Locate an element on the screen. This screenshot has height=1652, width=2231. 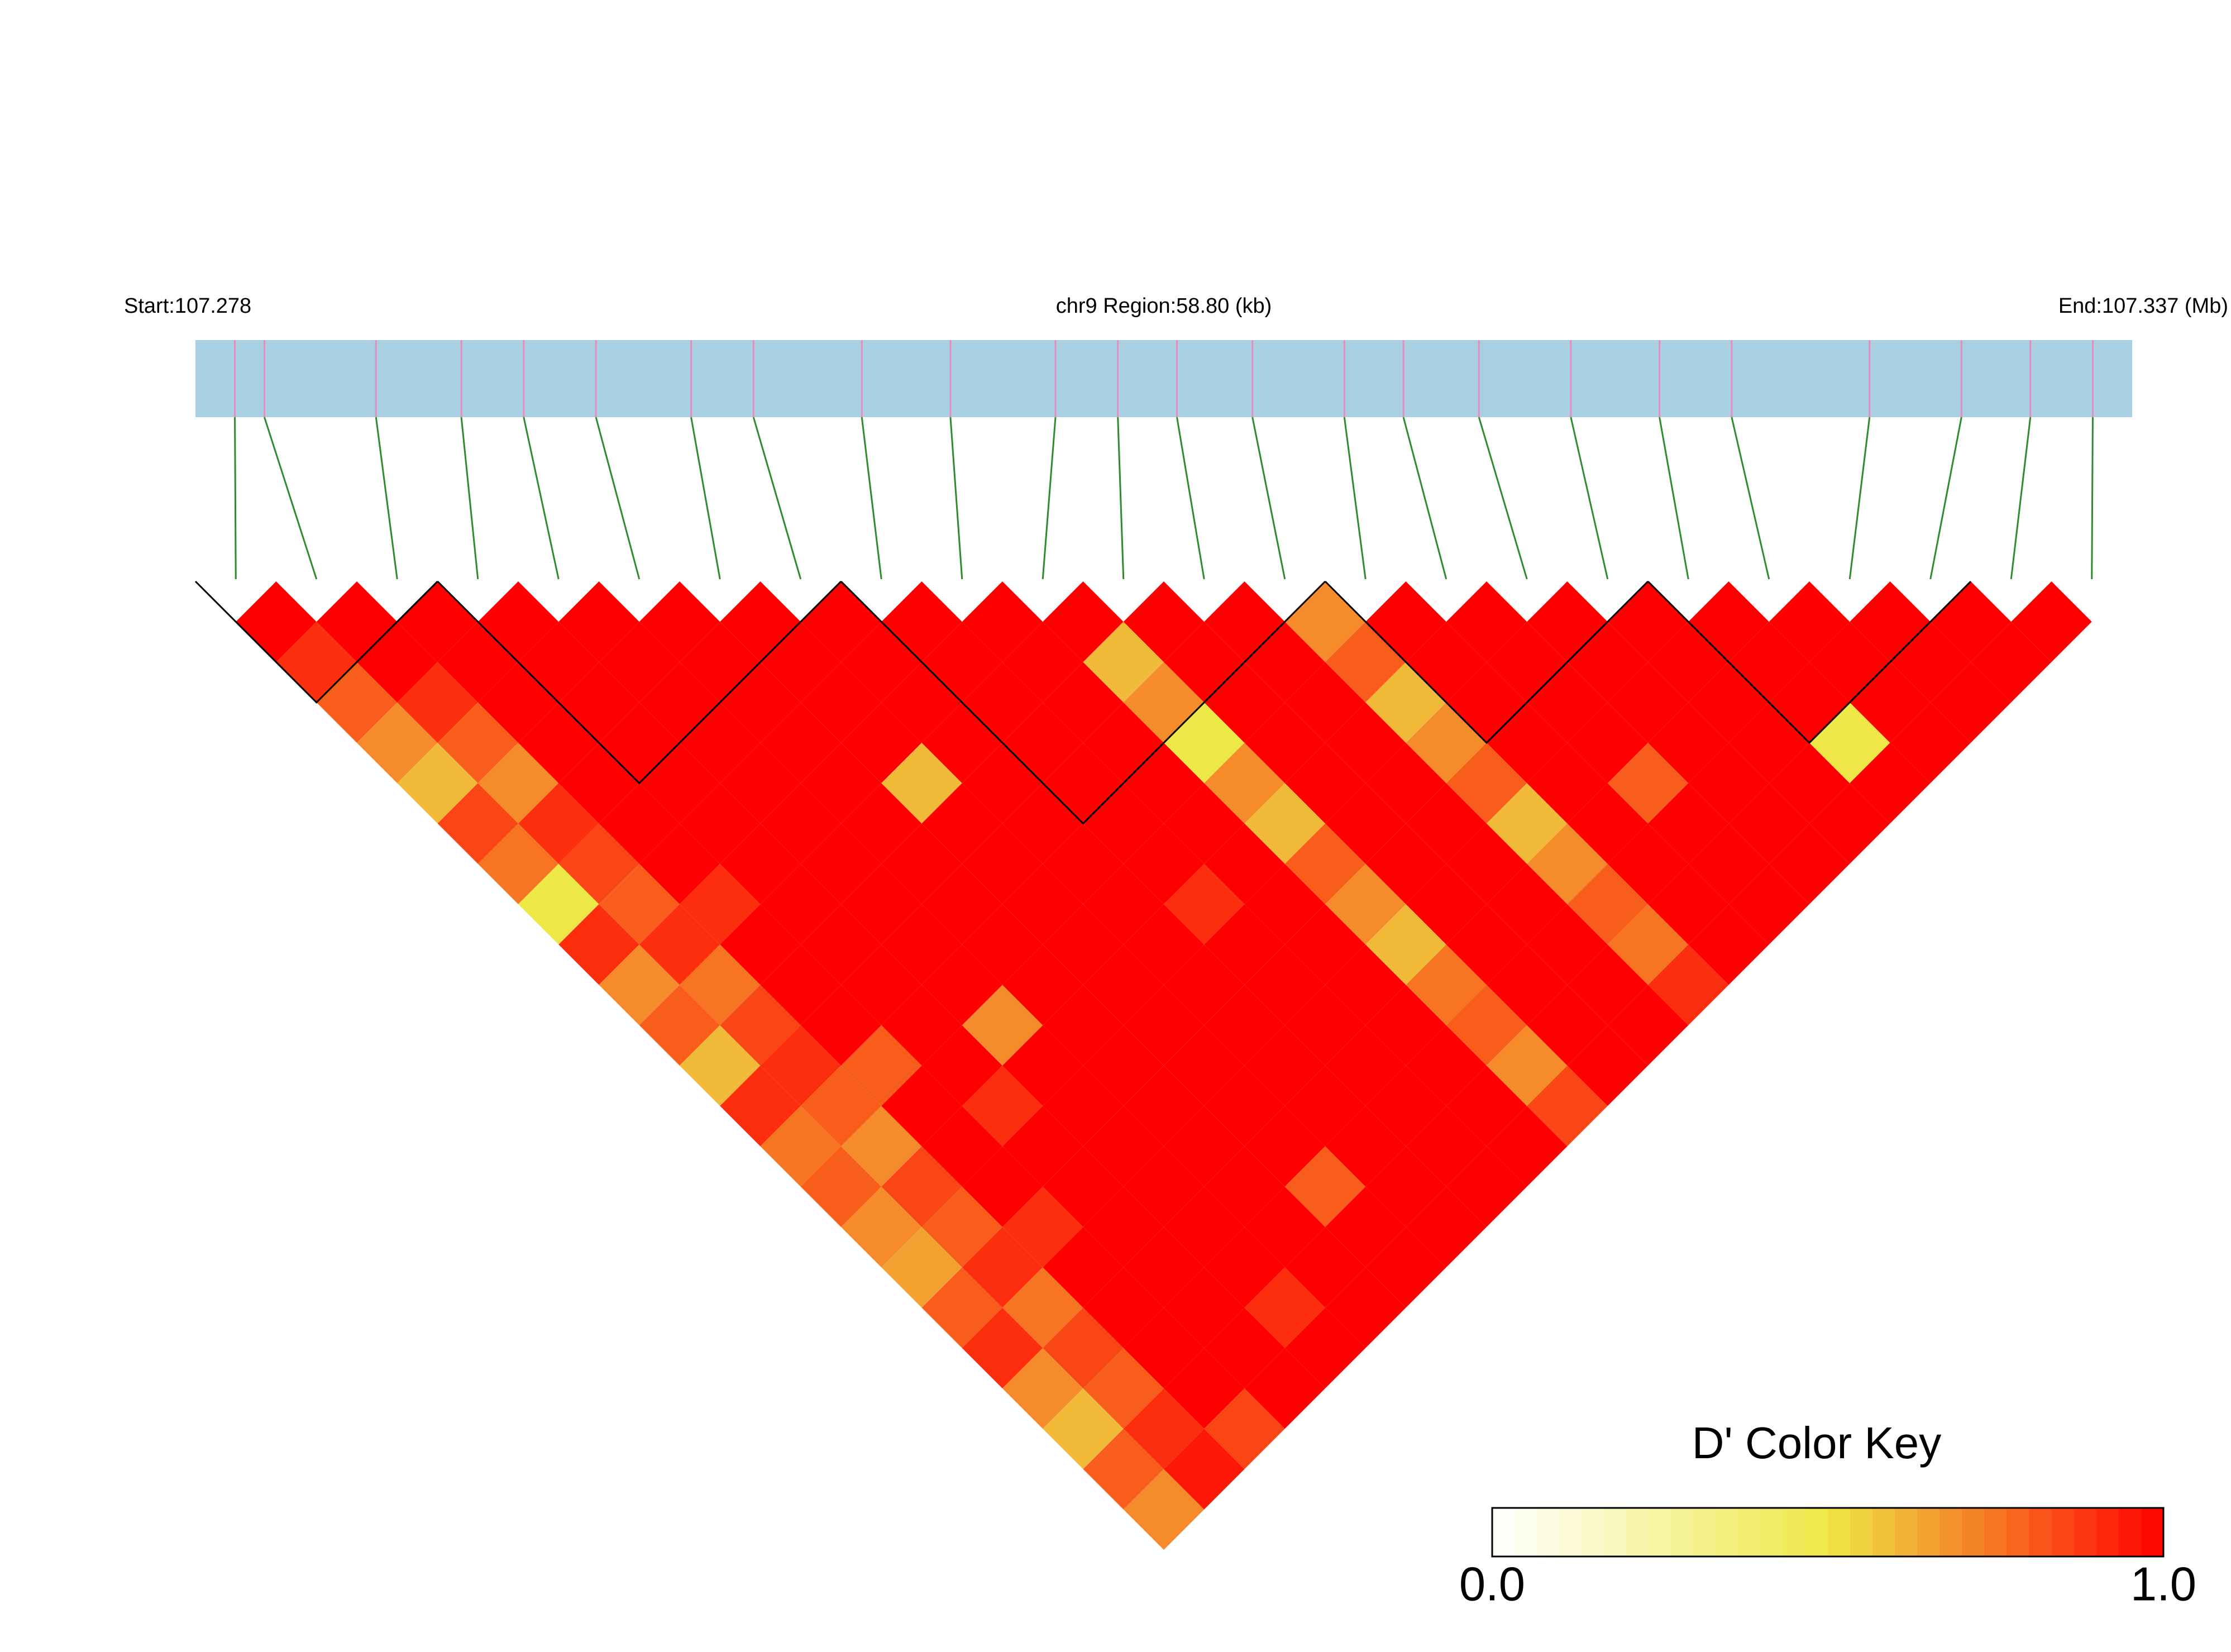
colorkey-title: D' Color Key is located at coordinates (1817, 1443).